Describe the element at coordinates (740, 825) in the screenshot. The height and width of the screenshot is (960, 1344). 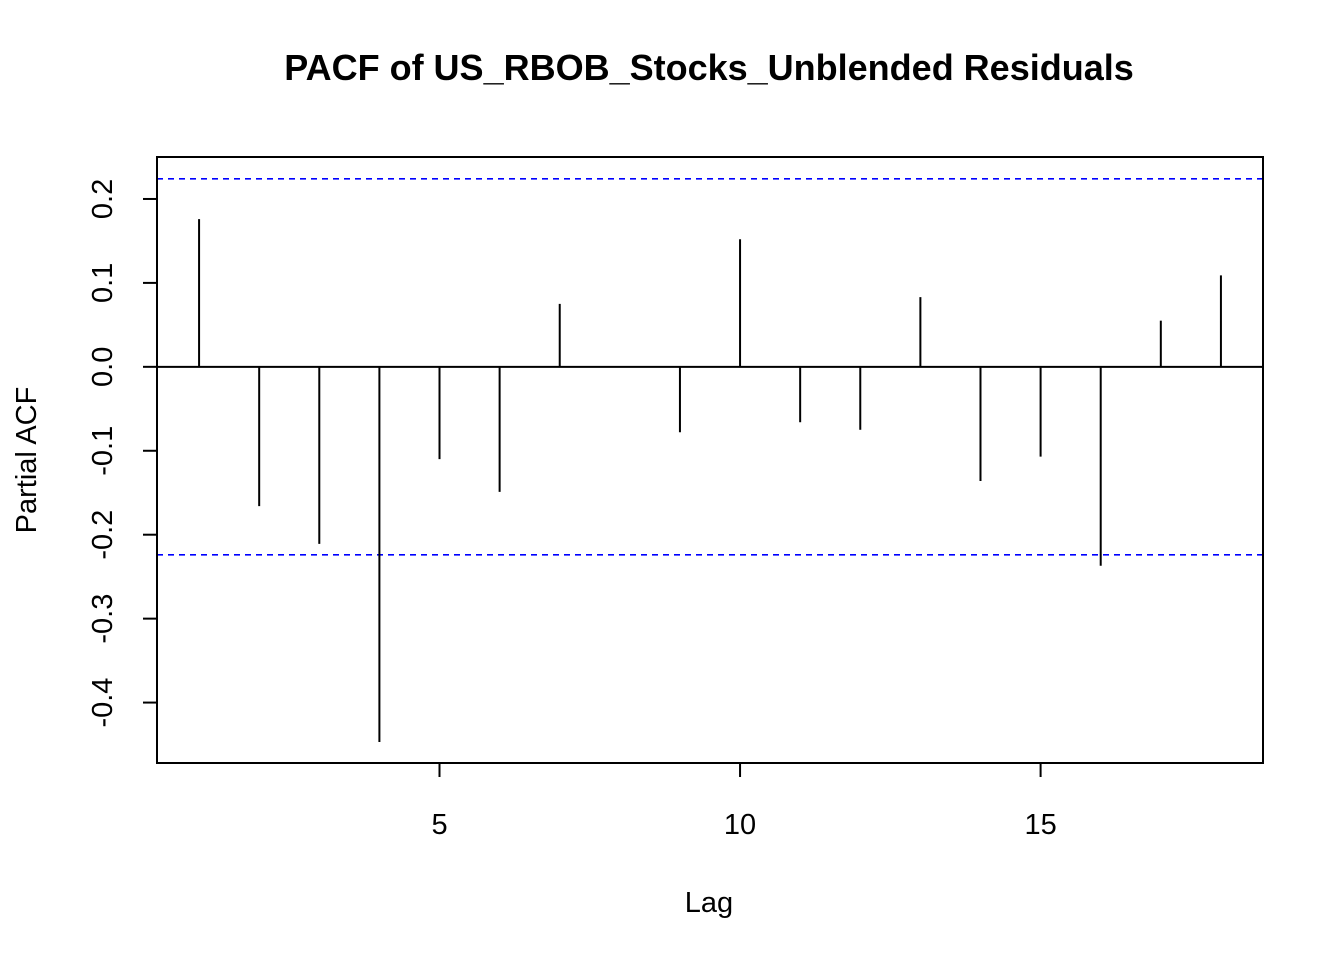
I see `x-tick-label-10: 10` at that location.